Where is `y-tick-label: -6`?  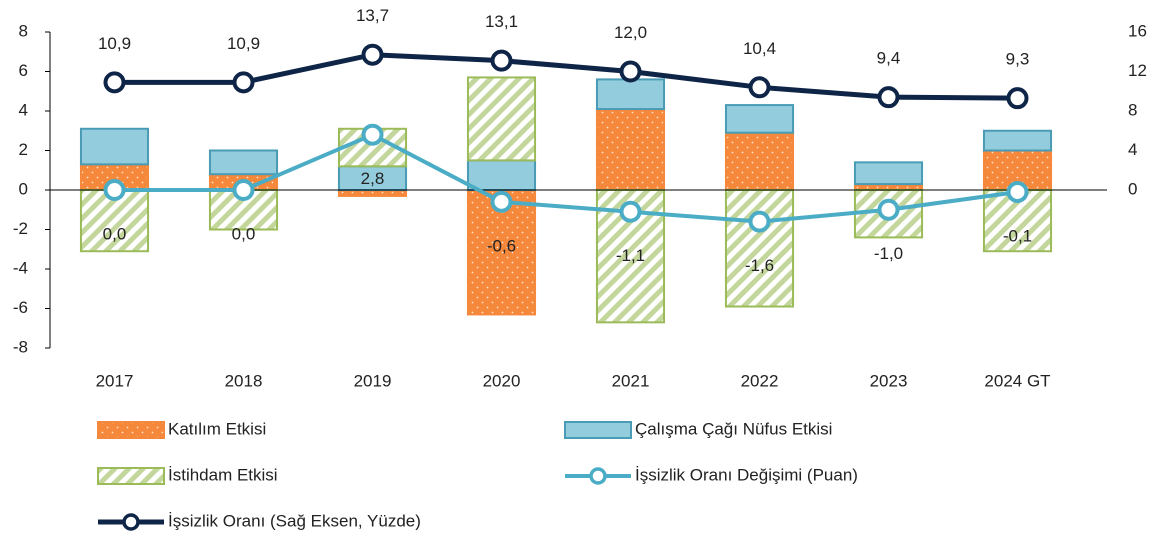
y-tick-label: -6 is located at coordinates (20, 307).